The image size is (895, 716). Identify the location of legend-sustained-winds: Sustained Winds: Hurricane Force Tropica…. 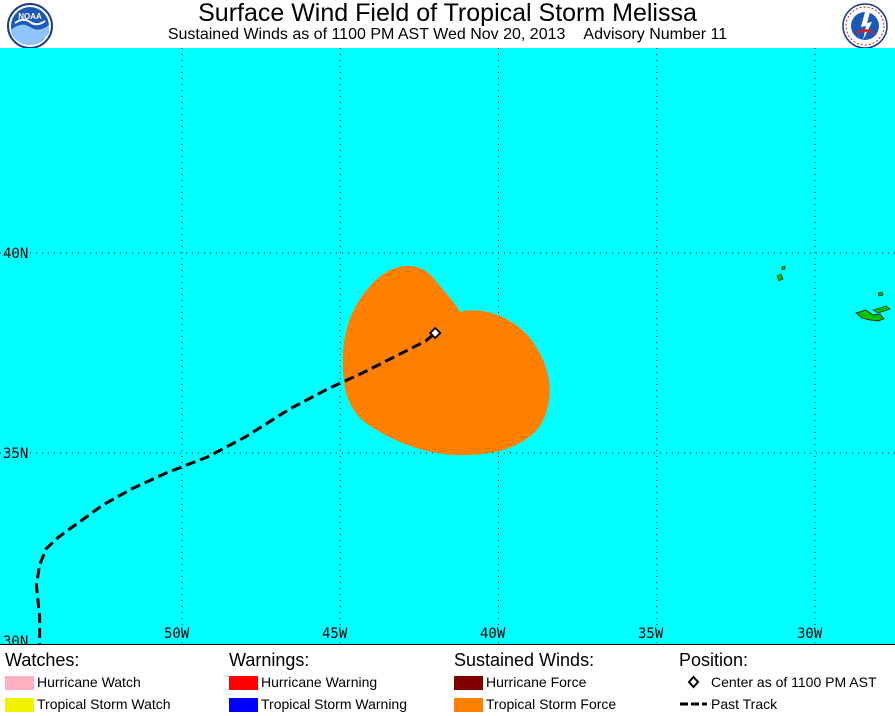
(535, 682).